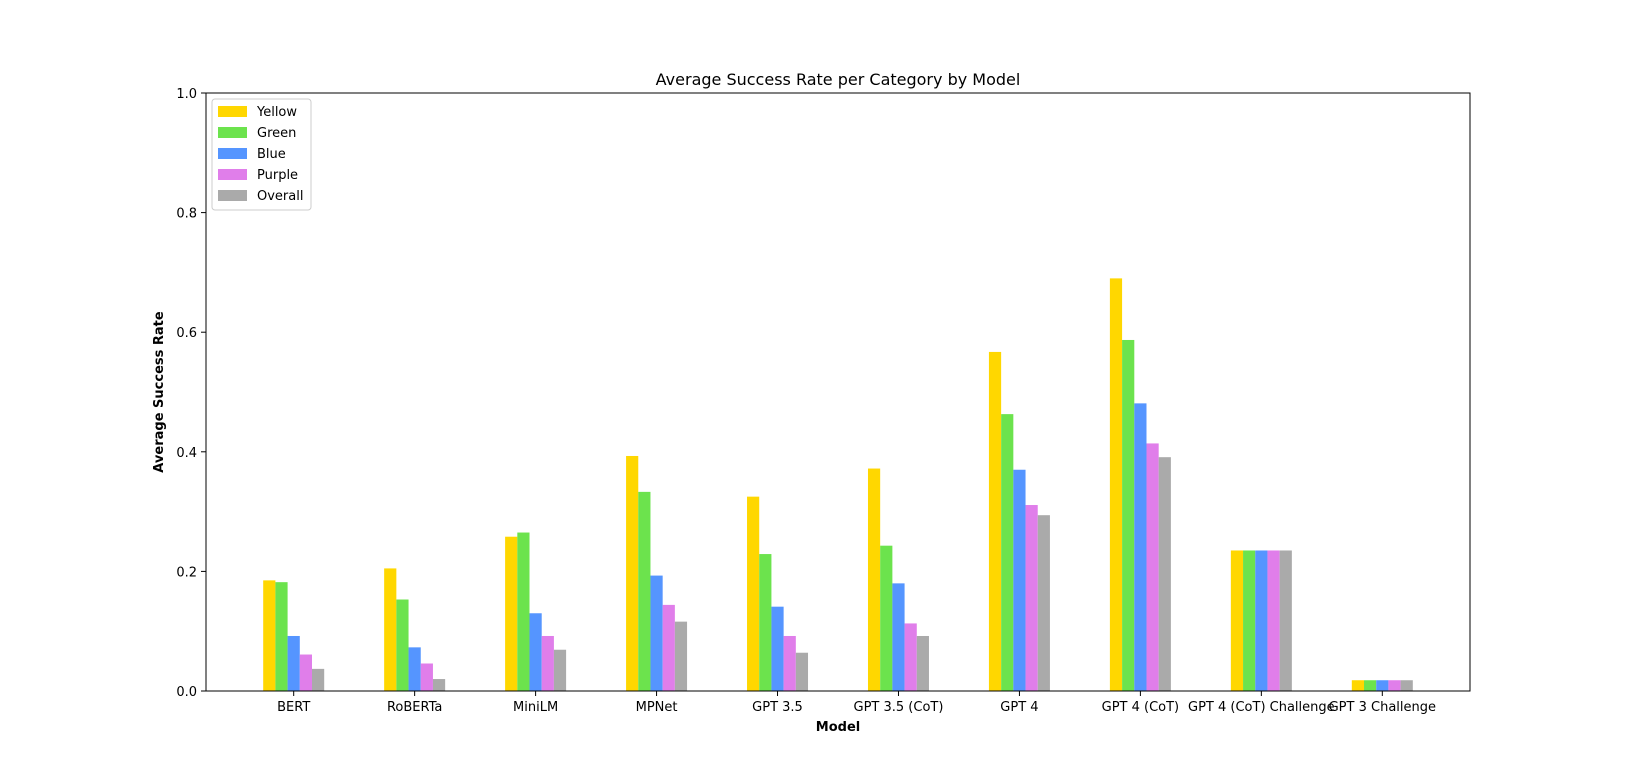 The width and height of the screenshot is (1628, 779). I want to click on legend-swatch-purple, so click(232, 174).